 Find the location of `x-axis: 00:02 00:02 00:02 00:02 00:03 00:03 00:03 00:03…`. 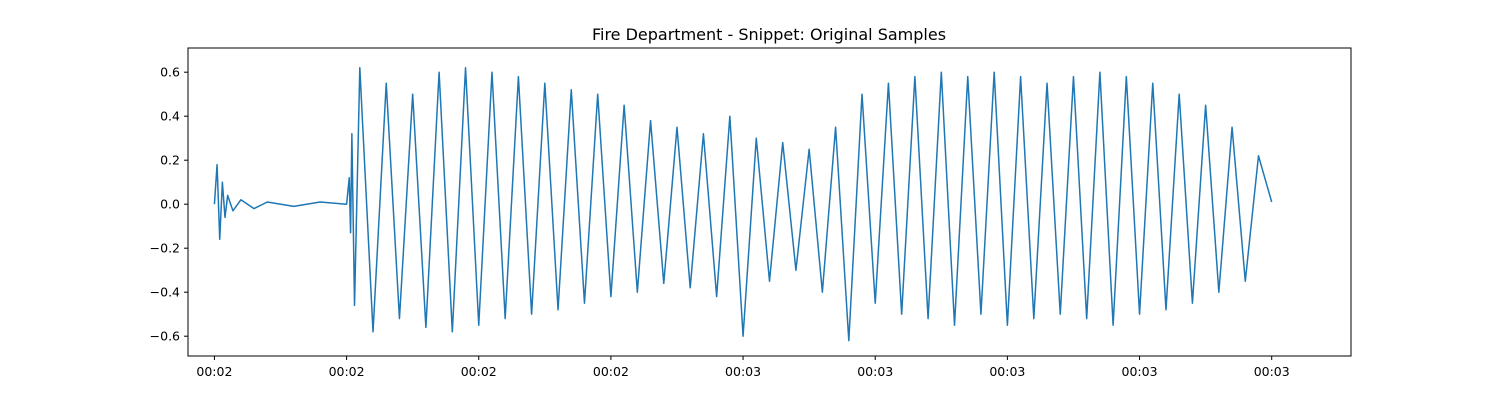

x-axis: 00:02 00:02 00:02 00:02 00:03 00:03 00:03 00:03… is located at coordinates (743, 367).